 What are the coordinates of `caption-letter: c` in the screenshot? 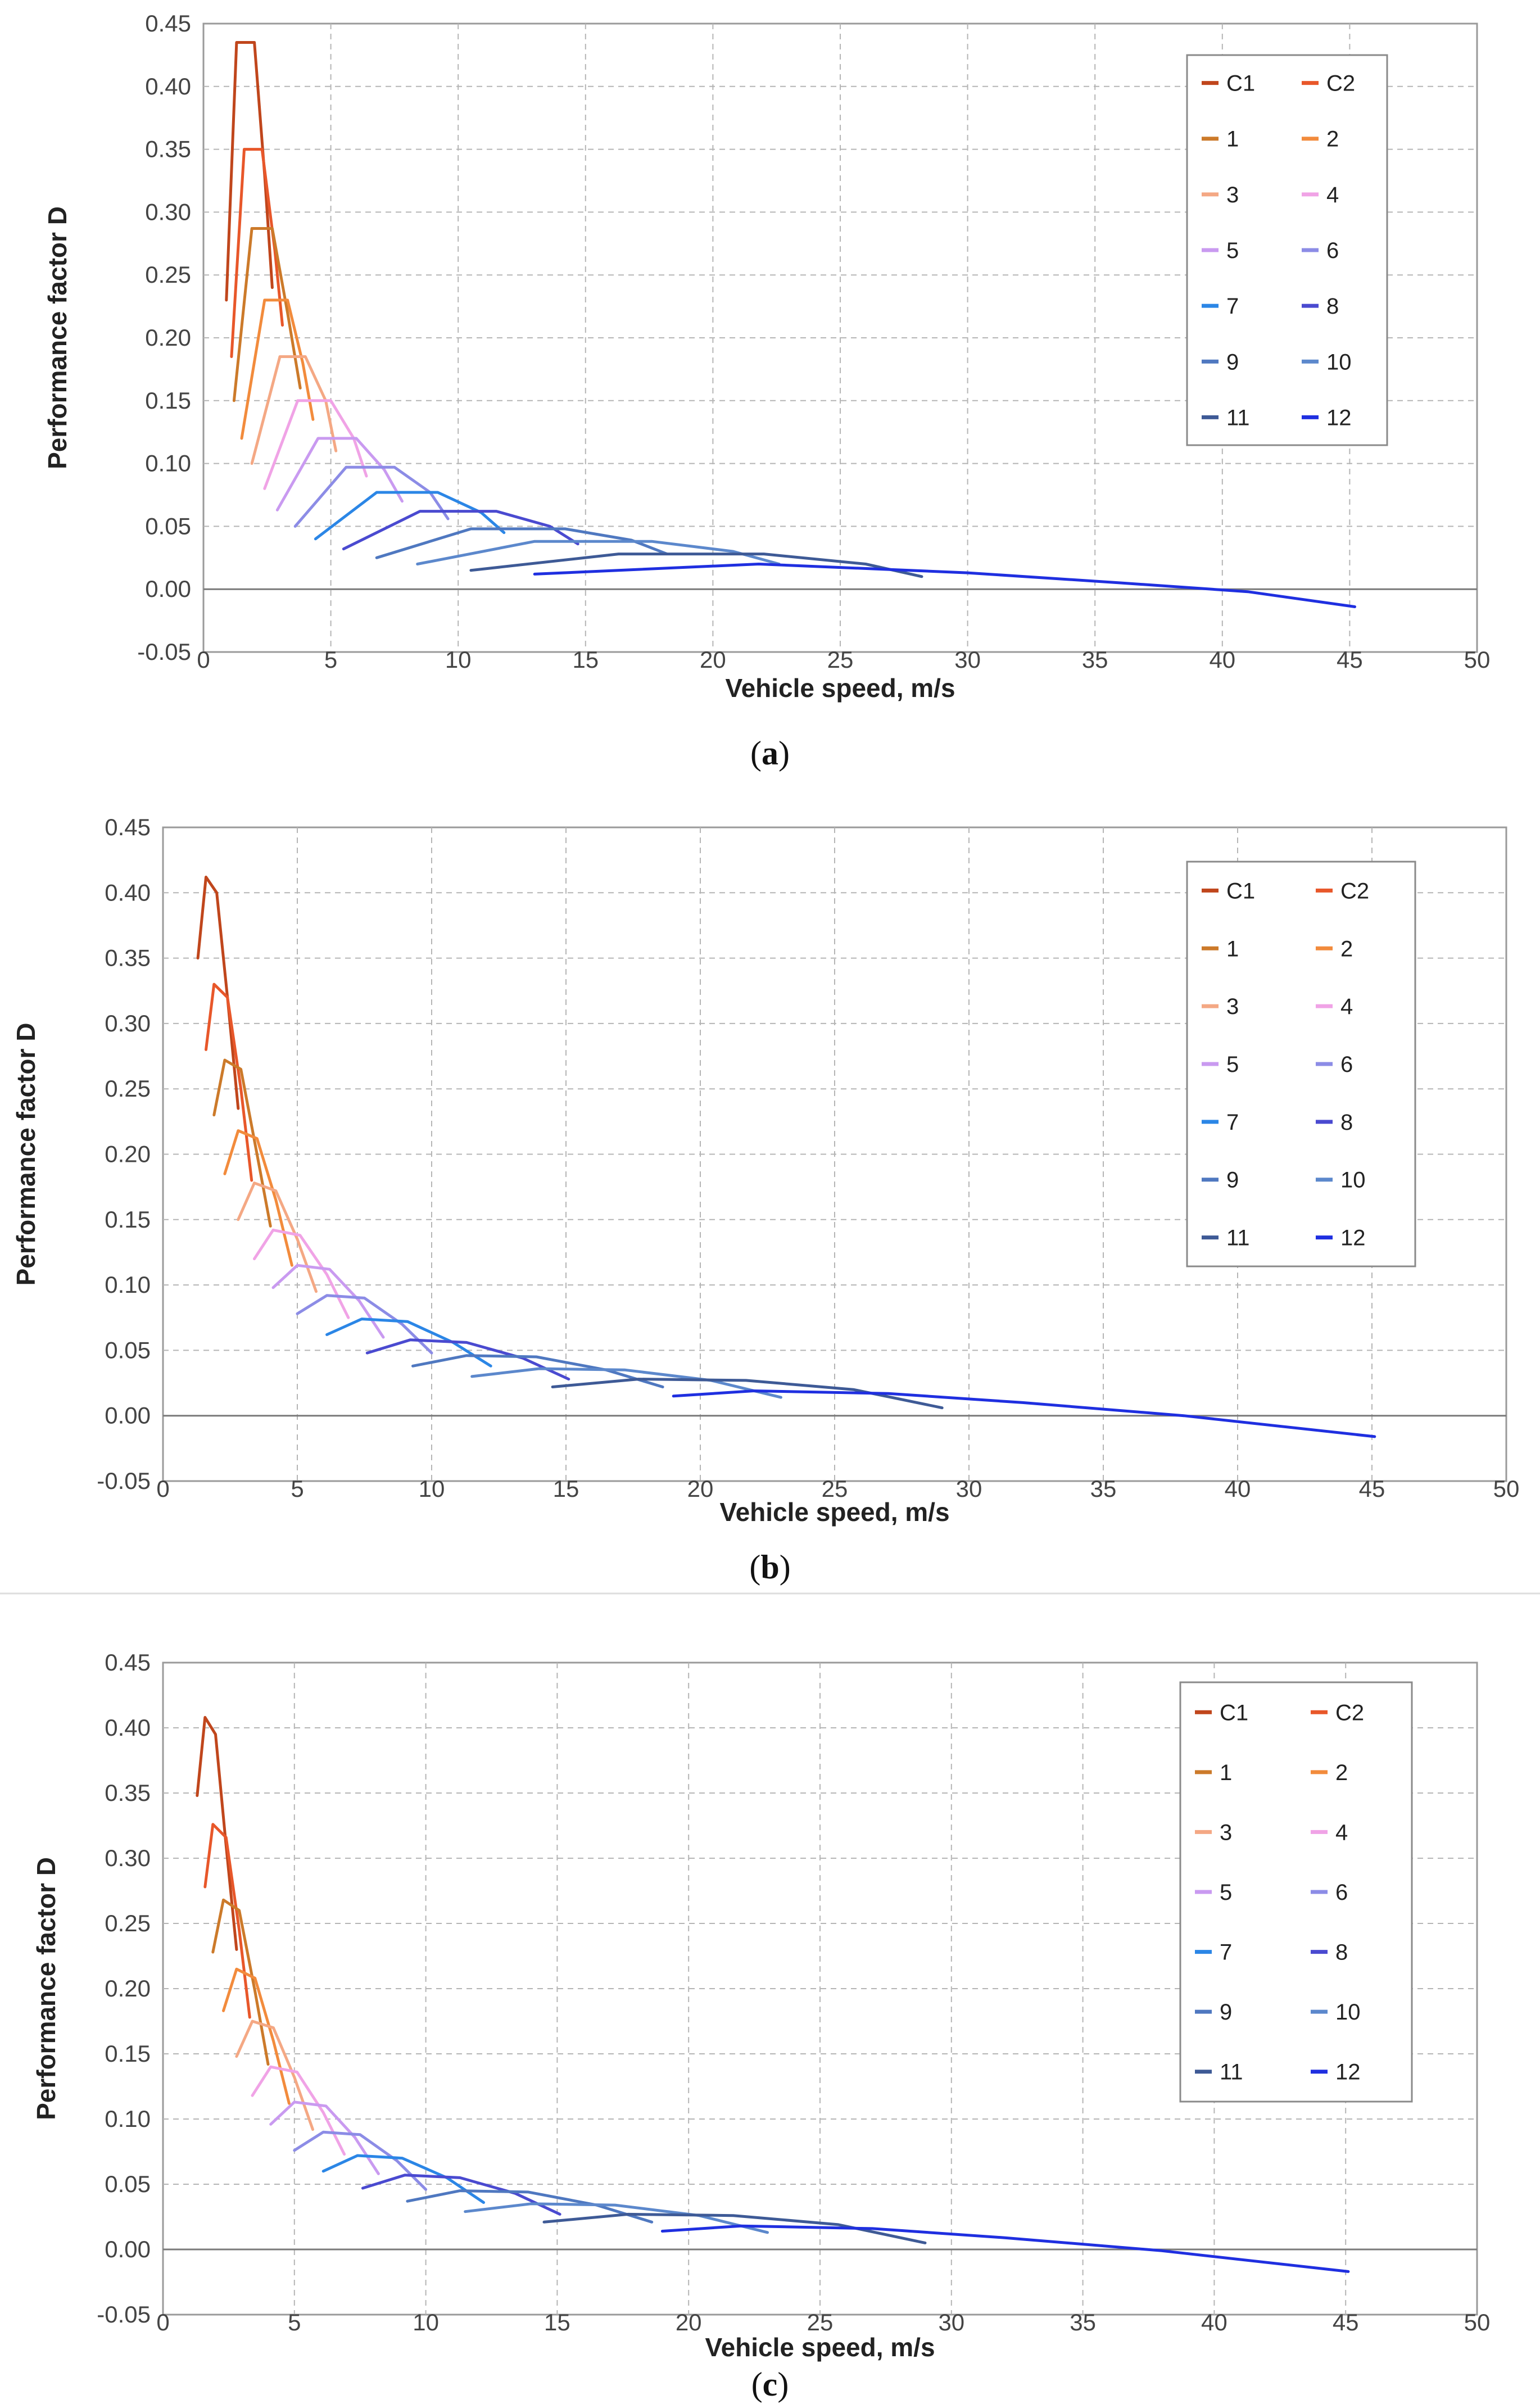 It's located at (770, 2384).